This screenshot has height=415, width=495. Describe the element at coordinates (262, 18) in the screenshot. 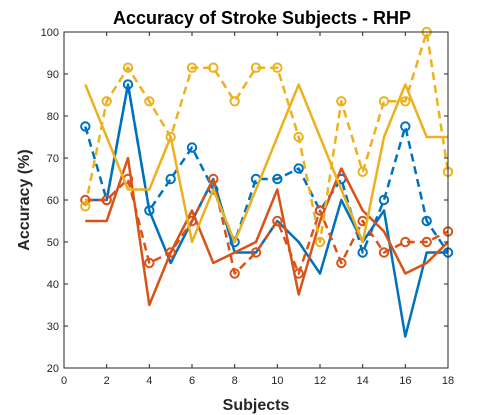

I see `chart-title: Accuracy of Stroke Subjects - RHP` at that location.